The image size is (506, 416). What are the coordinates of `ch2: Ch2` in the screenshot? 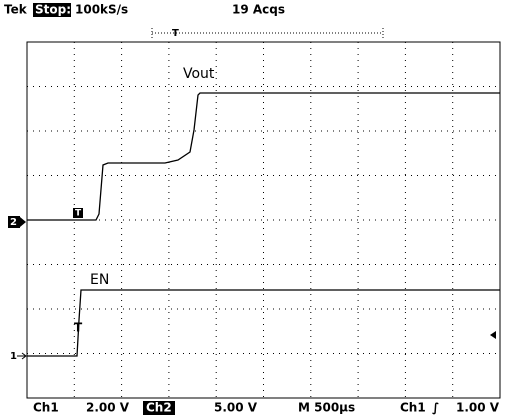 It's located at (159, 408).